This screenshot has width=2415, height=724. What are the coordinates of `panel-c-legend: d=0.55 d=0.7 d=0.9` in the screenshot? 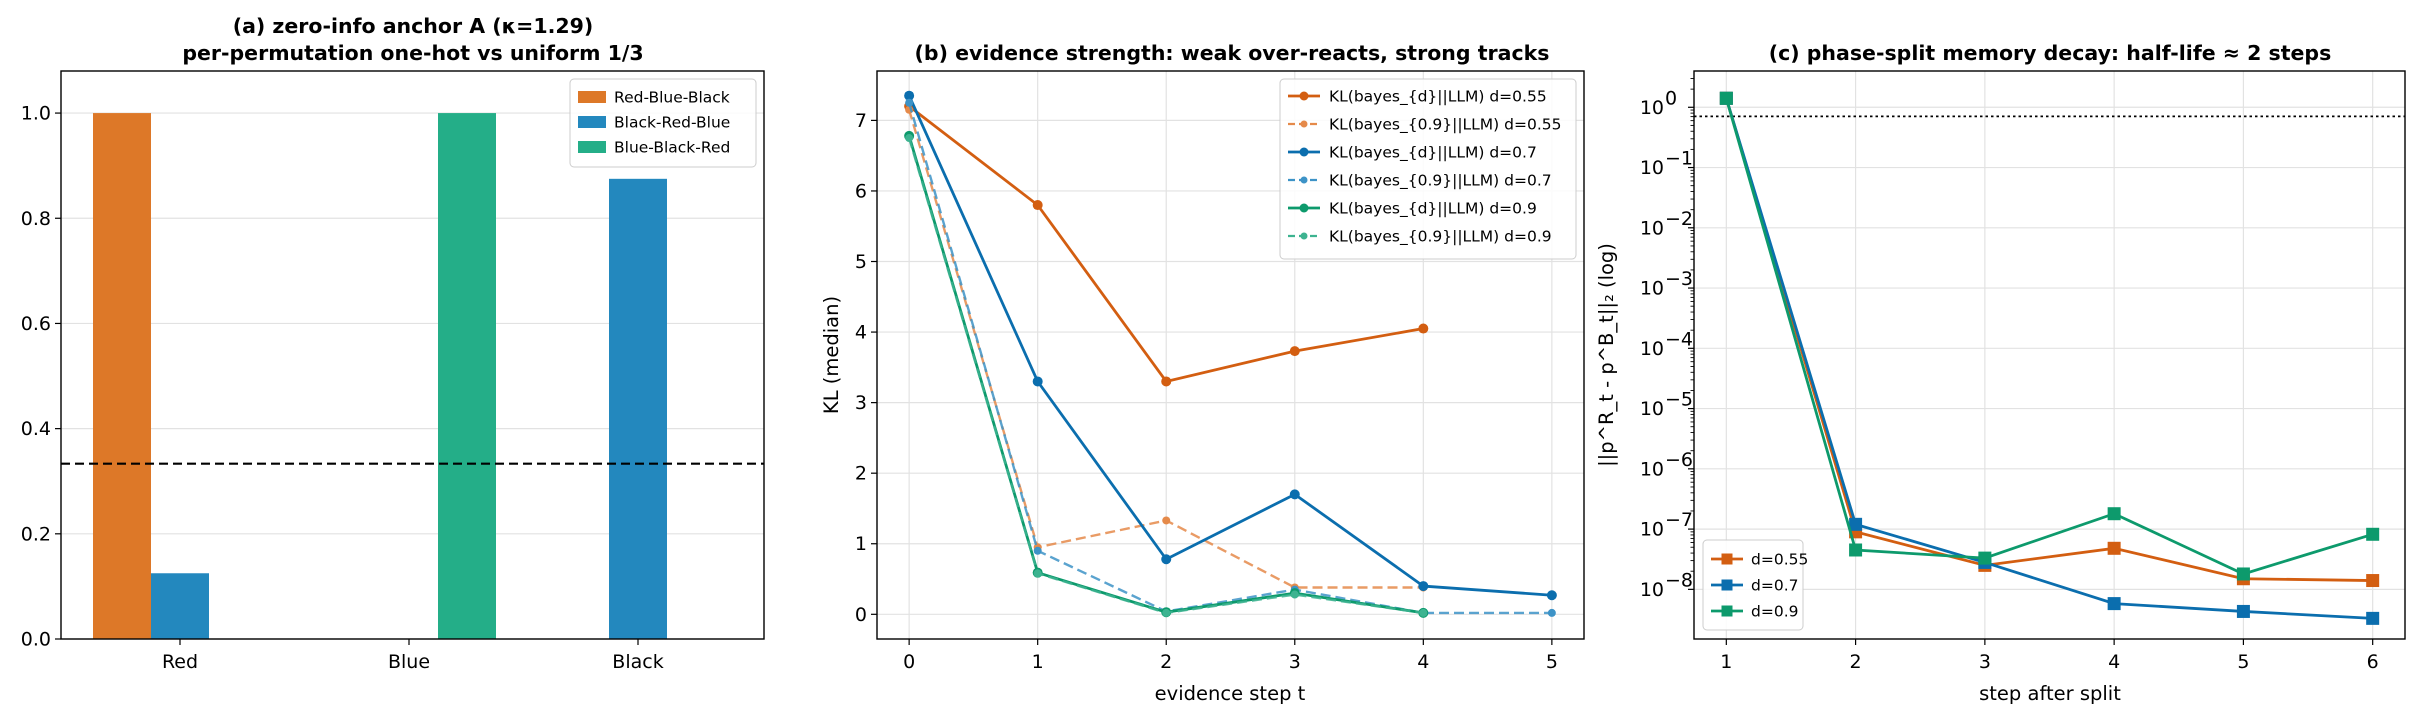 It's located at (1755, 585).